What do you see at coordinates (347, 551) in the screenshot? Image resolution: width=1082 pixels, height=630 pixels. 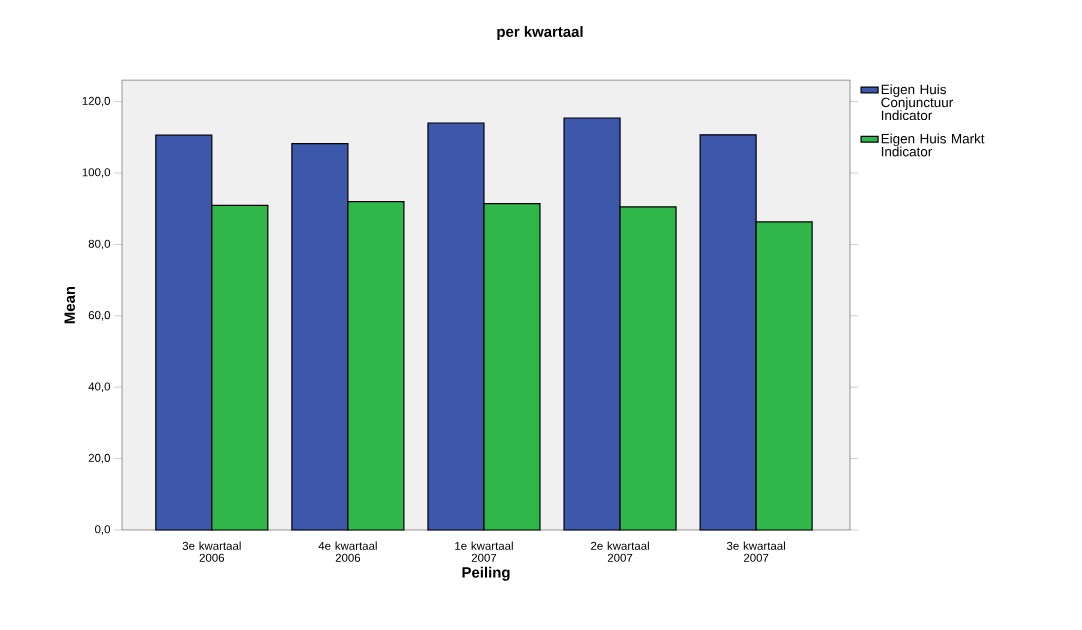 I see `x-tick-label: 4e kwartaal 2006` at bounding box center [347, 551].